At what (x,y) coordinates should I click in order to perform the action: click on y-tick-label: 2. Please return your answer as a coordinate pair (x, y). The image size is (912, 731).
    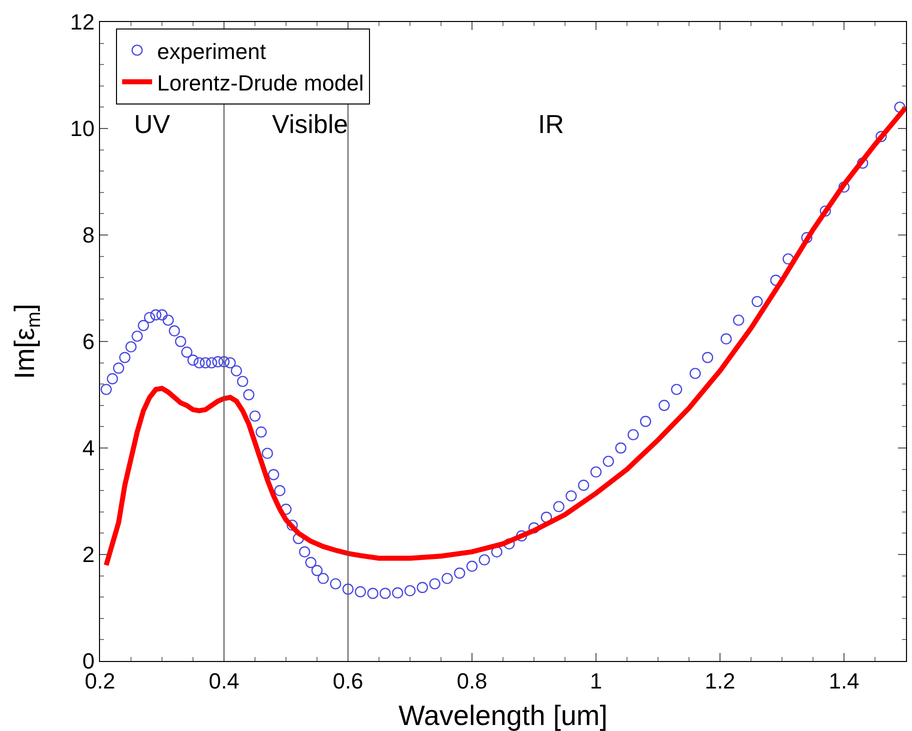
    Looking at the image, I should click on (88, 555).